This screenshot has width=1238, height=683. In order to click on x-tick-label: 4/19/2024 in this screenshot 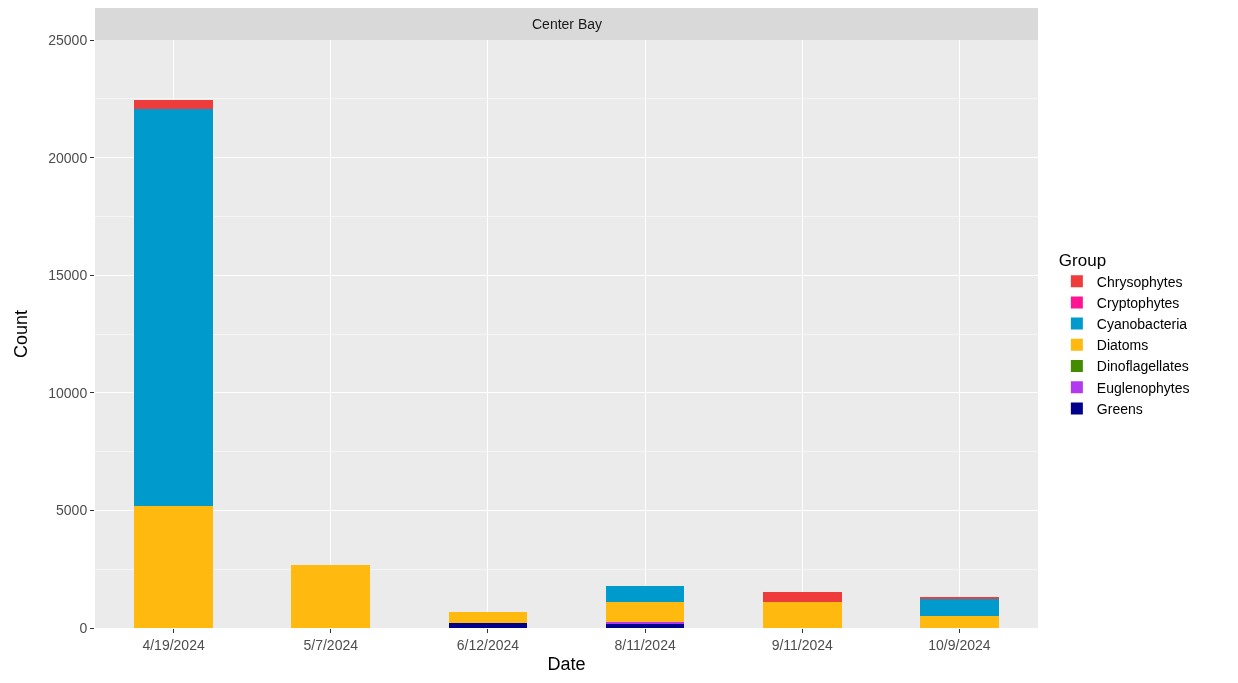, I will do `click(173, 644)`.